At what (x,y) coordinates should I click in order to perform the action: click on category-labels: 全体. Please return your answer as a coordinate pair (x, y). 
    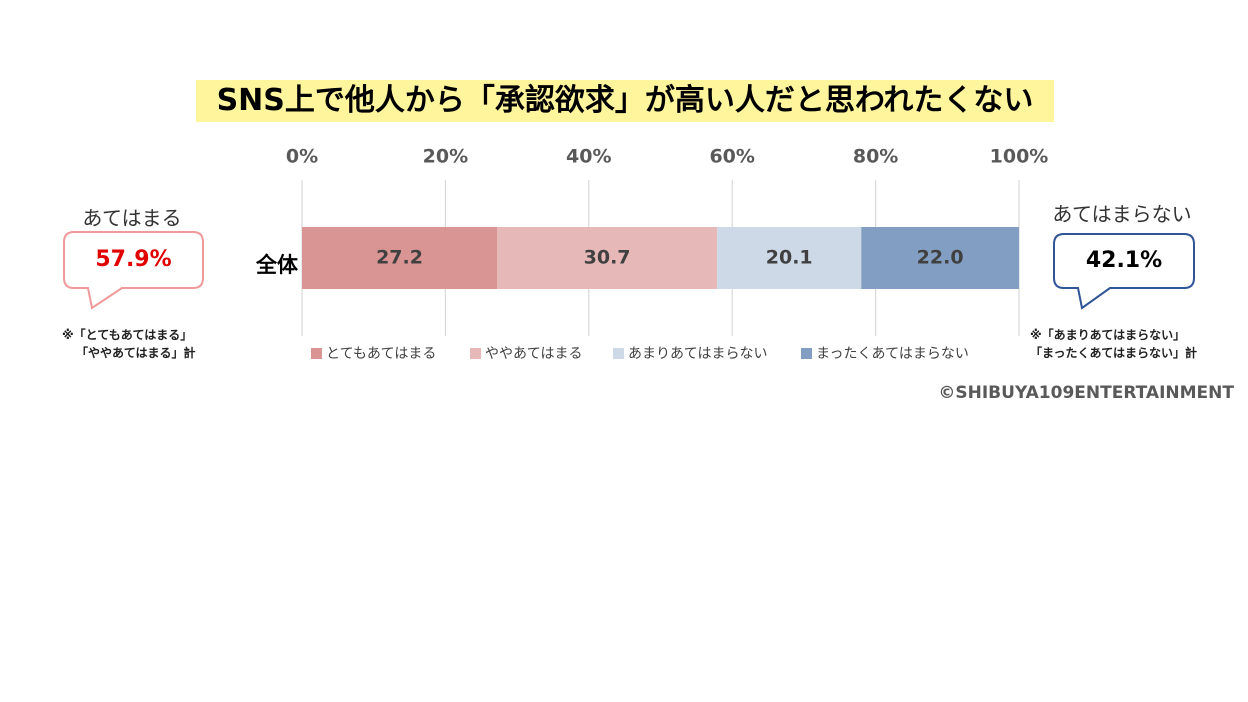
    Looking at the image, I should click on (277, 265).